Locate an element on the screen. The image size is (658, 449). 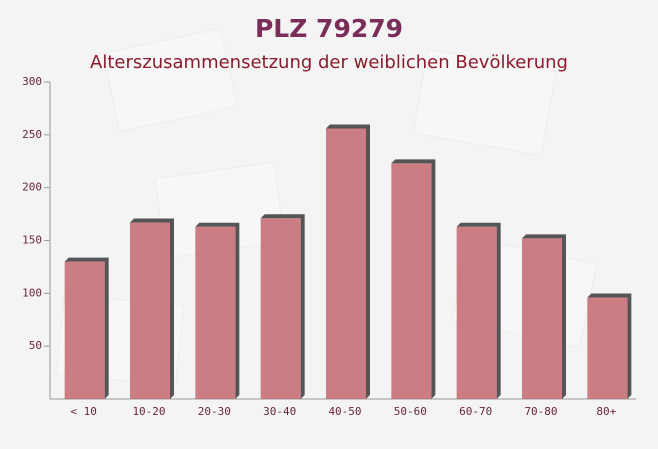
y-tick-label: 100 is located at coordinates (32, 292).